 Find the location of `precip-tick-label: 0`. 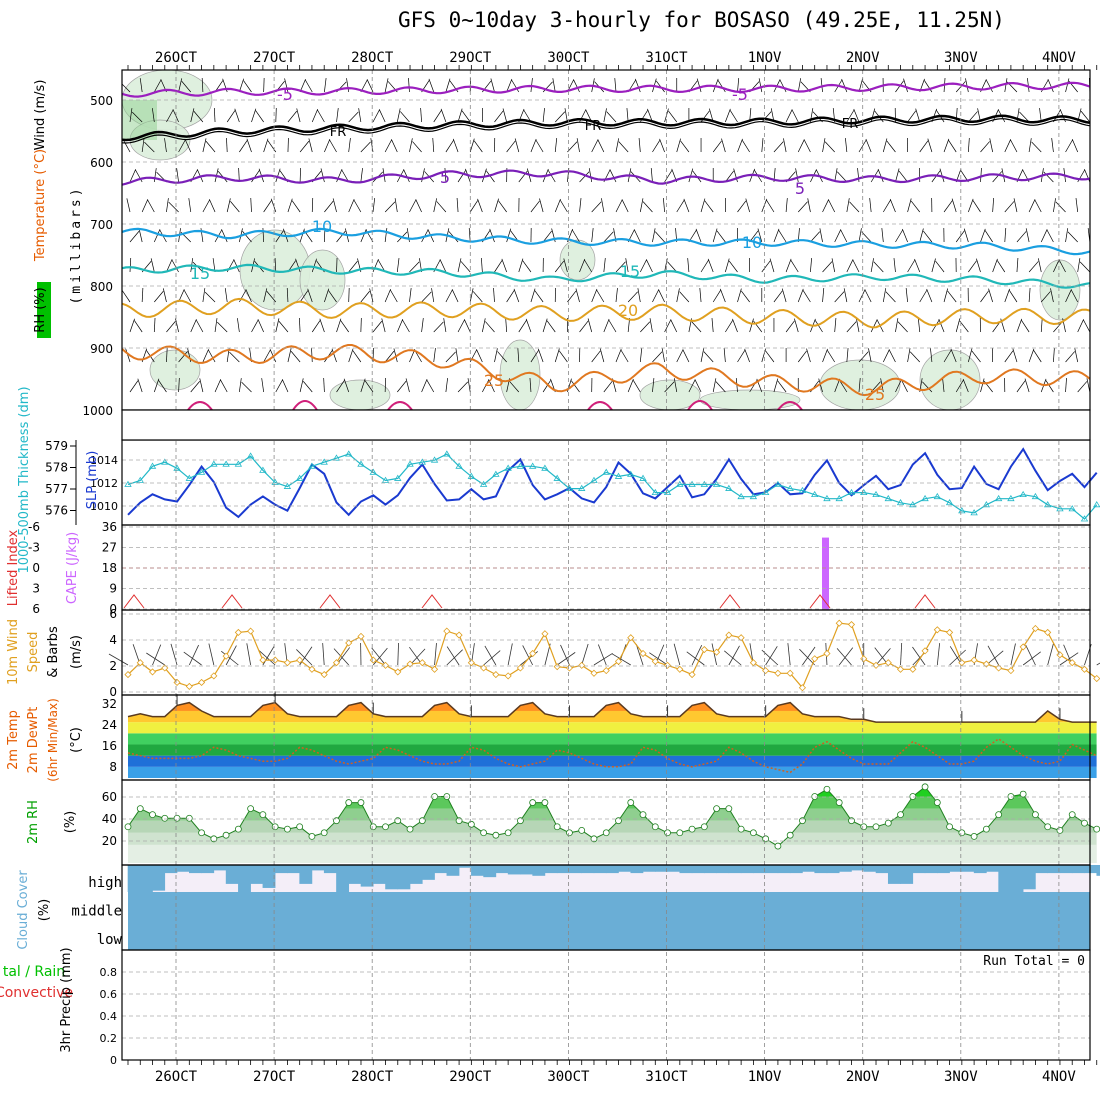

precip-tick-label: 0 is located at coordinates (113, 1060).